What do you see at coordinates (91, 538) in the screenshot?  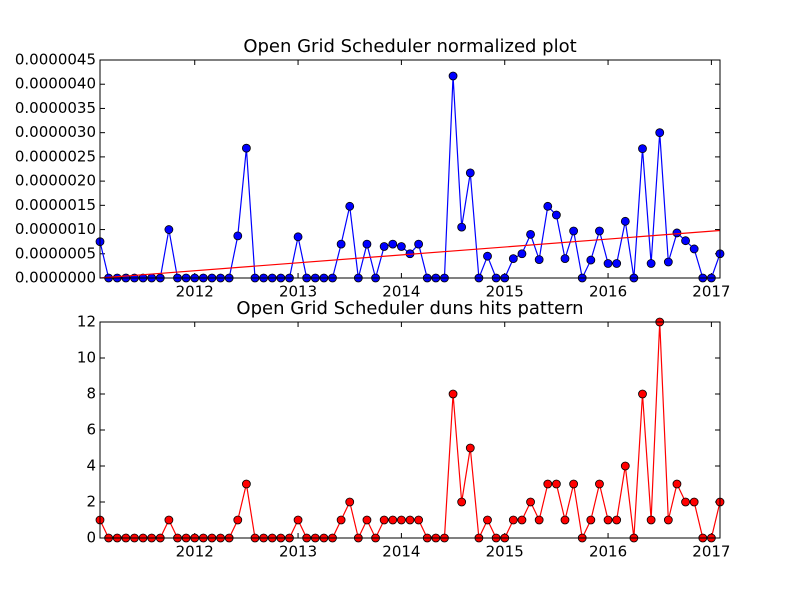 I see `y-tick-label: 0` at bounding box center [91, 538].